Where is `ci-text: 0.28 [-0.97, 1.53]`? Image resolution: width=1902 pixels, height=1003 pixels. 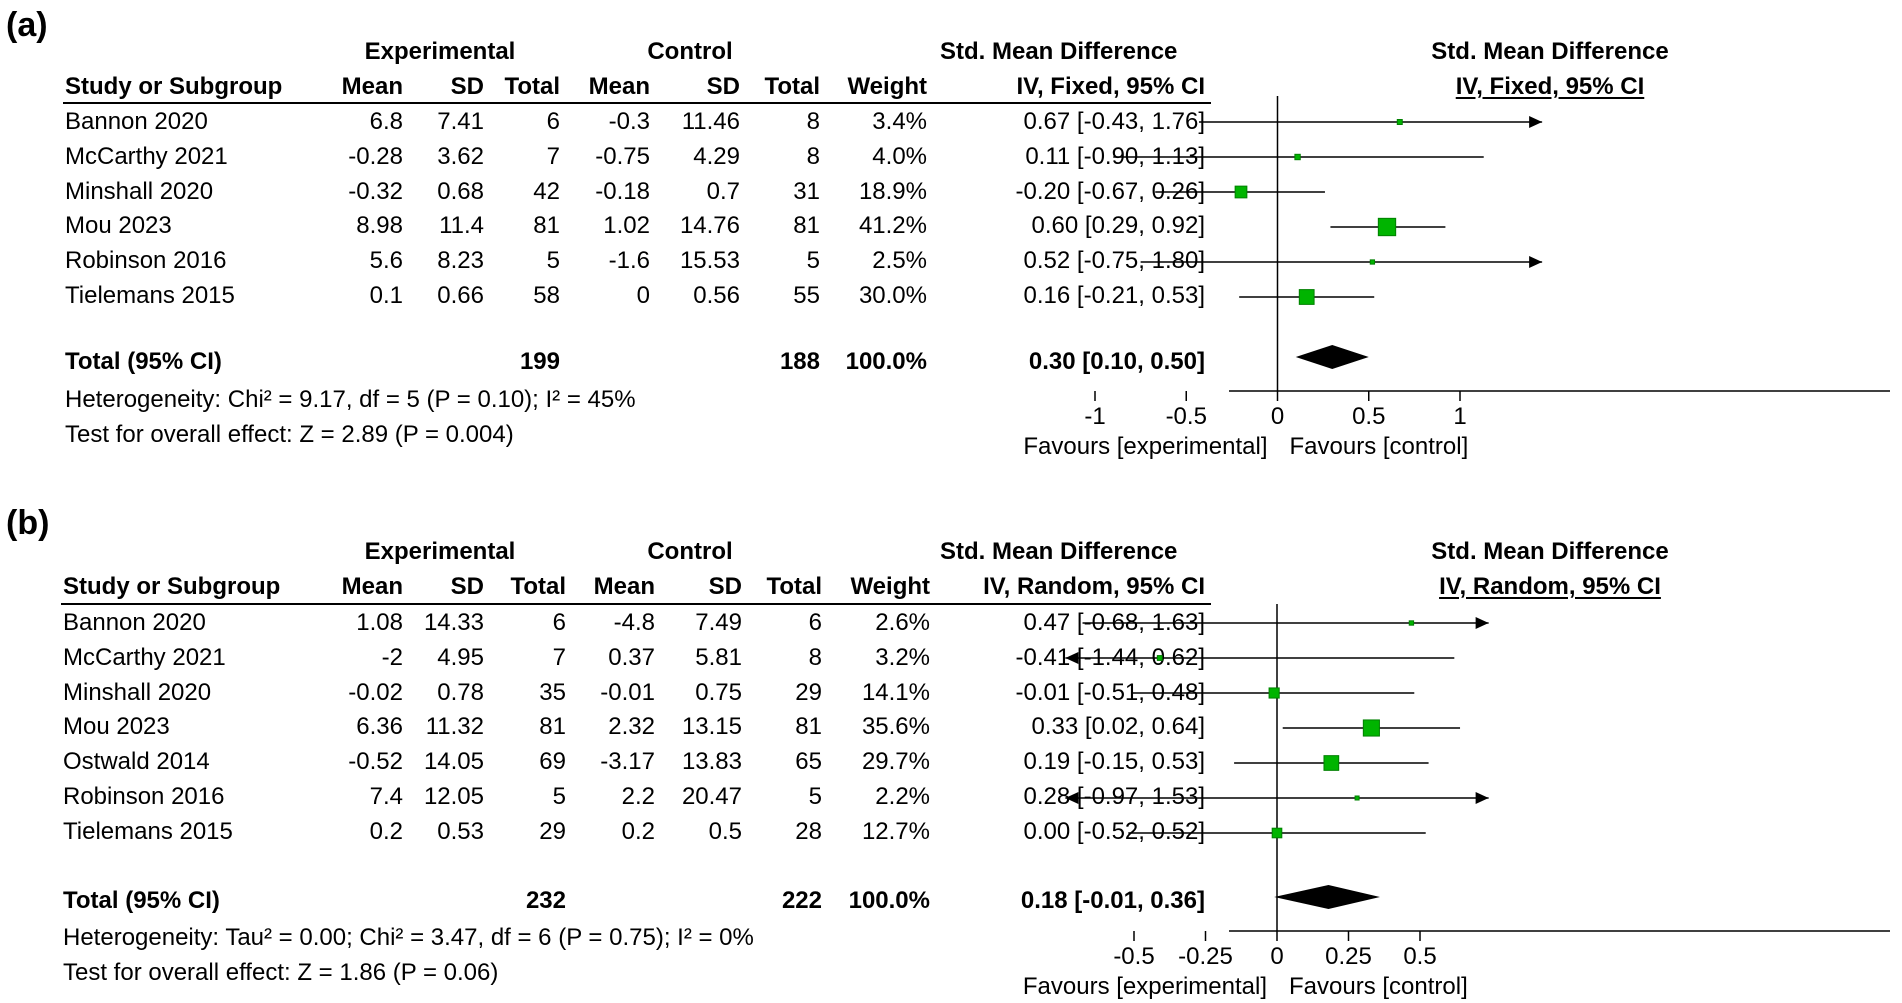 ci-text: 0.28 [-0.97, 1.53] is located at coordinates (1114, 796).